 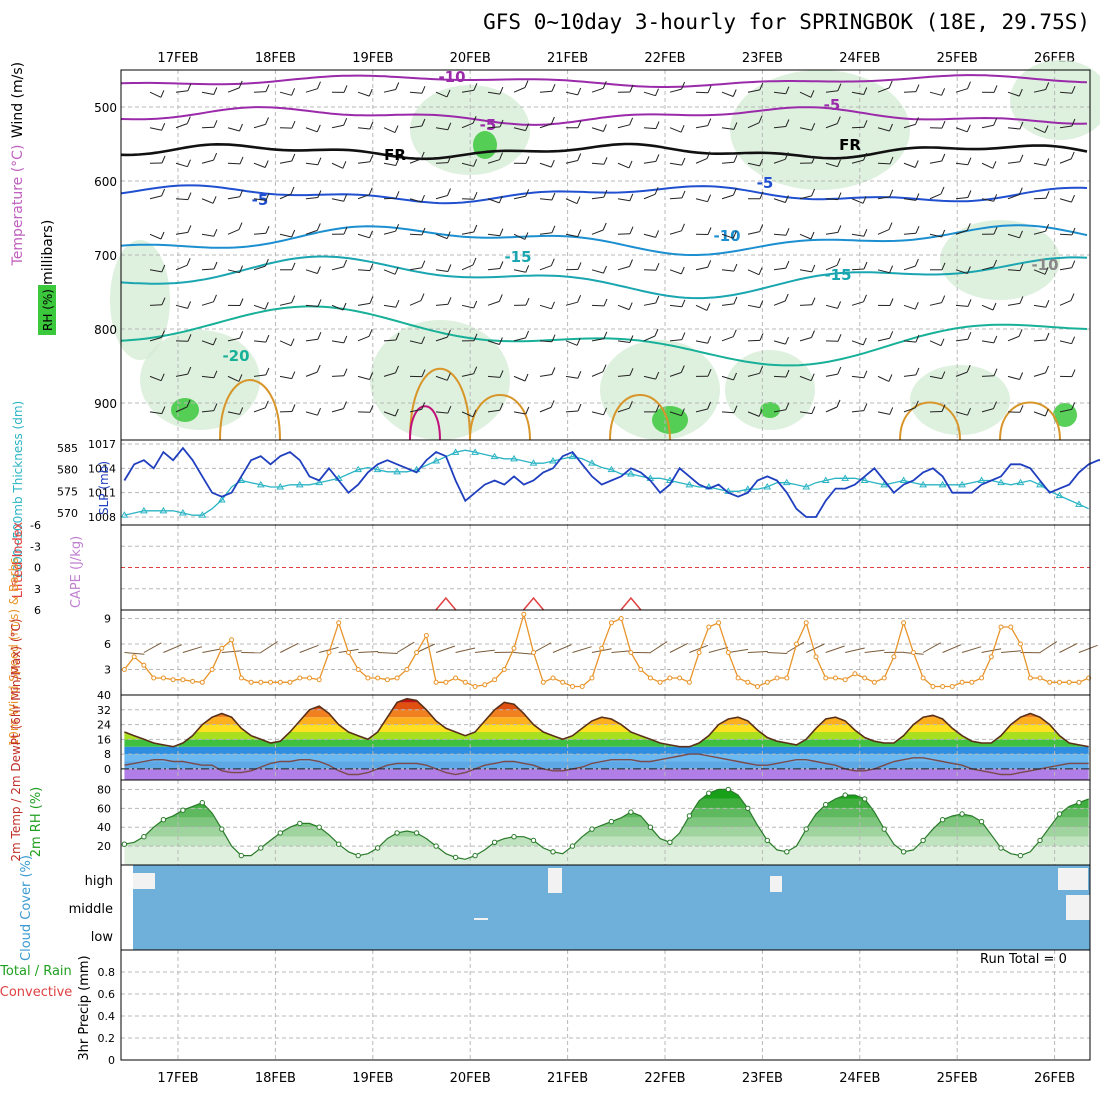 I want to click on isotherm-minus10-line, so click(x=604, y=81).